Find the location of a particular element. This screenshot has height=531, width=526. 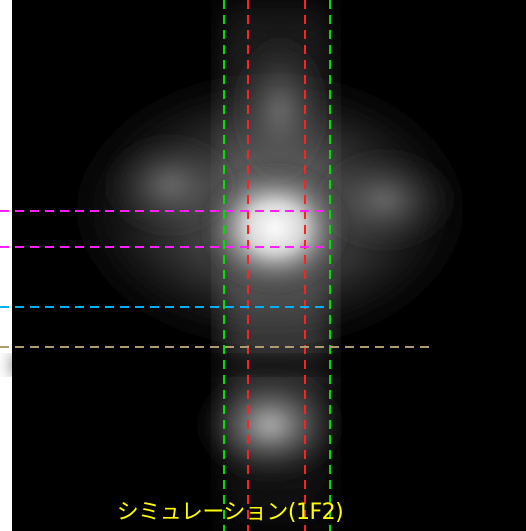

lower-blob is located at coordinates (270, 425).